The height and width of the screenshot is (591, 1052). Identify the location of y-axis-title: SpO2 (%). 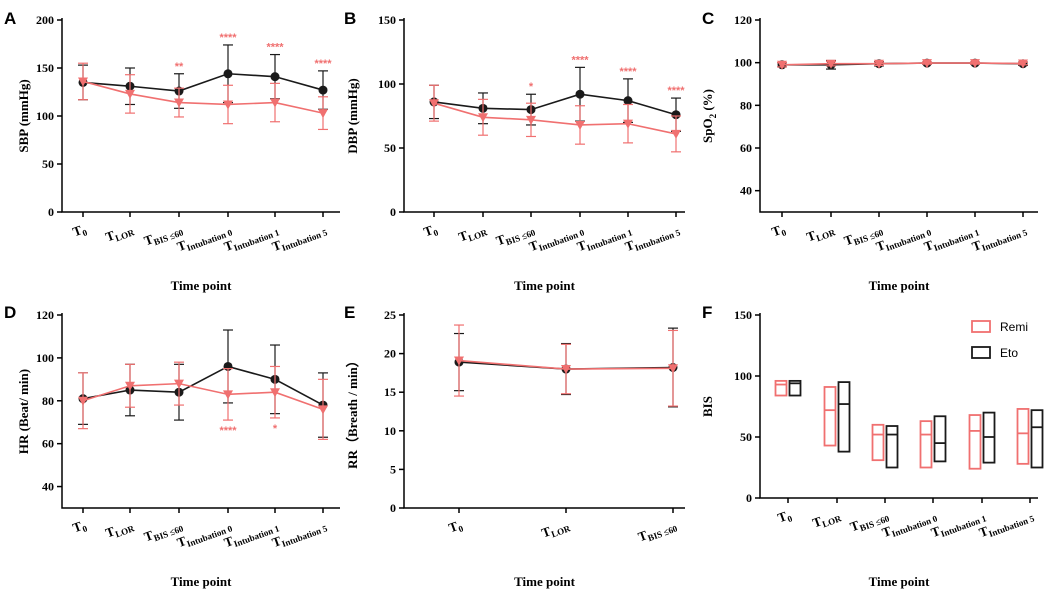
(709, 116).